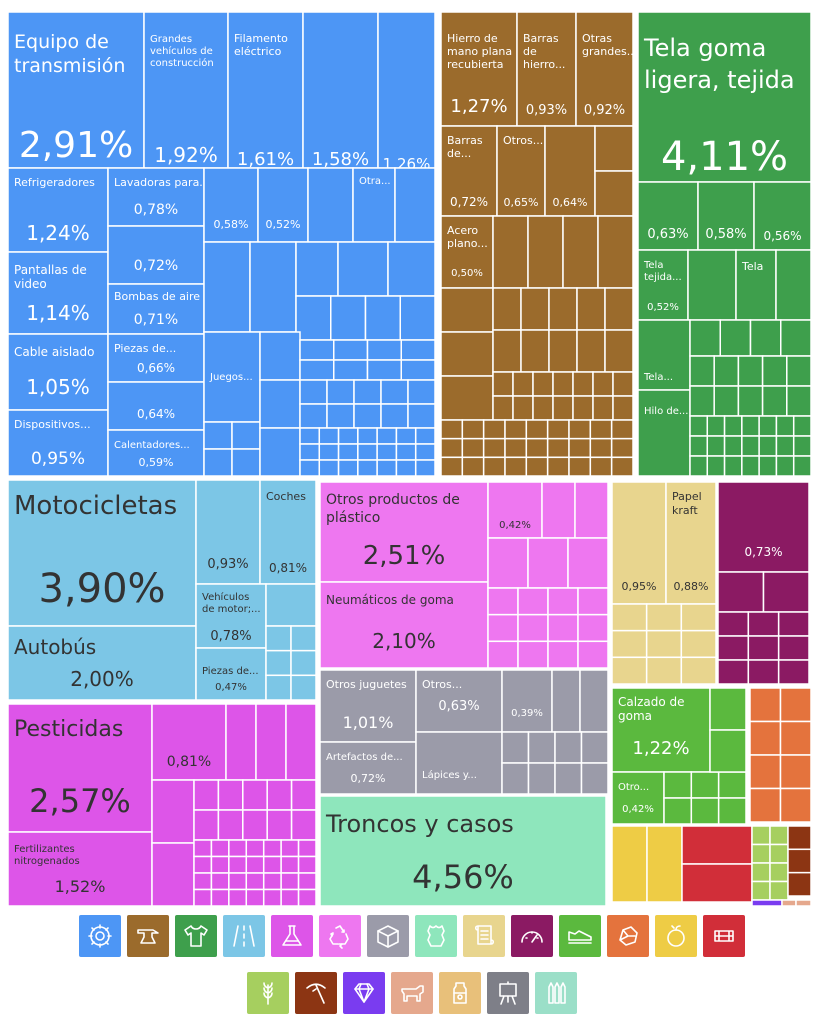 This screenshot has width=823, height=1024. What do you see at coordinates (789, 903) in the screenshot?
I see `tile-animal_hides` at bounding box center [789, 903].